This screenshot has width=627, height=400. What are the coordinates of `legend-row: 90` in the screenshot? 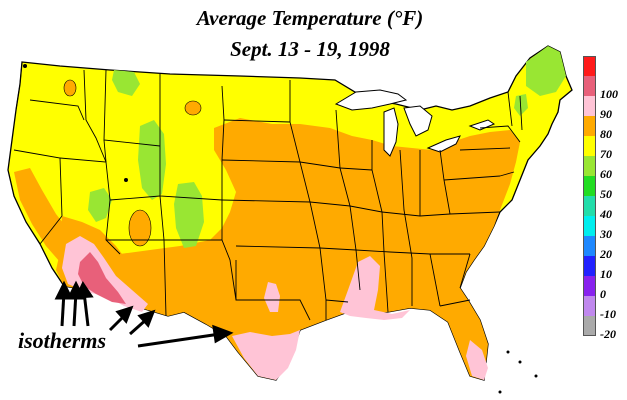 It's located at (605, 108).